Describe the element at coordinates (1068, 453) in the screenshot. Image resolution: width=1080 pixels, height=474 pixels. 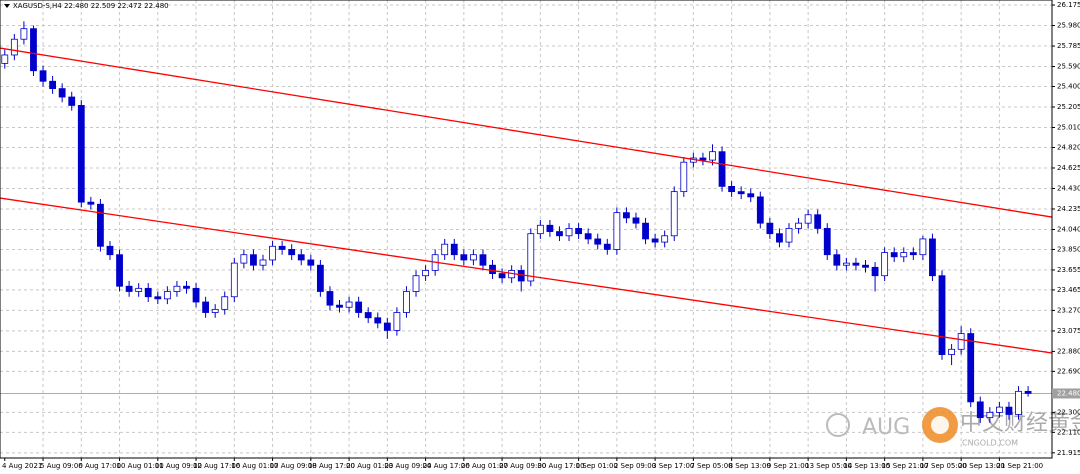
I see `y-tick-label: 21.915` at that location.